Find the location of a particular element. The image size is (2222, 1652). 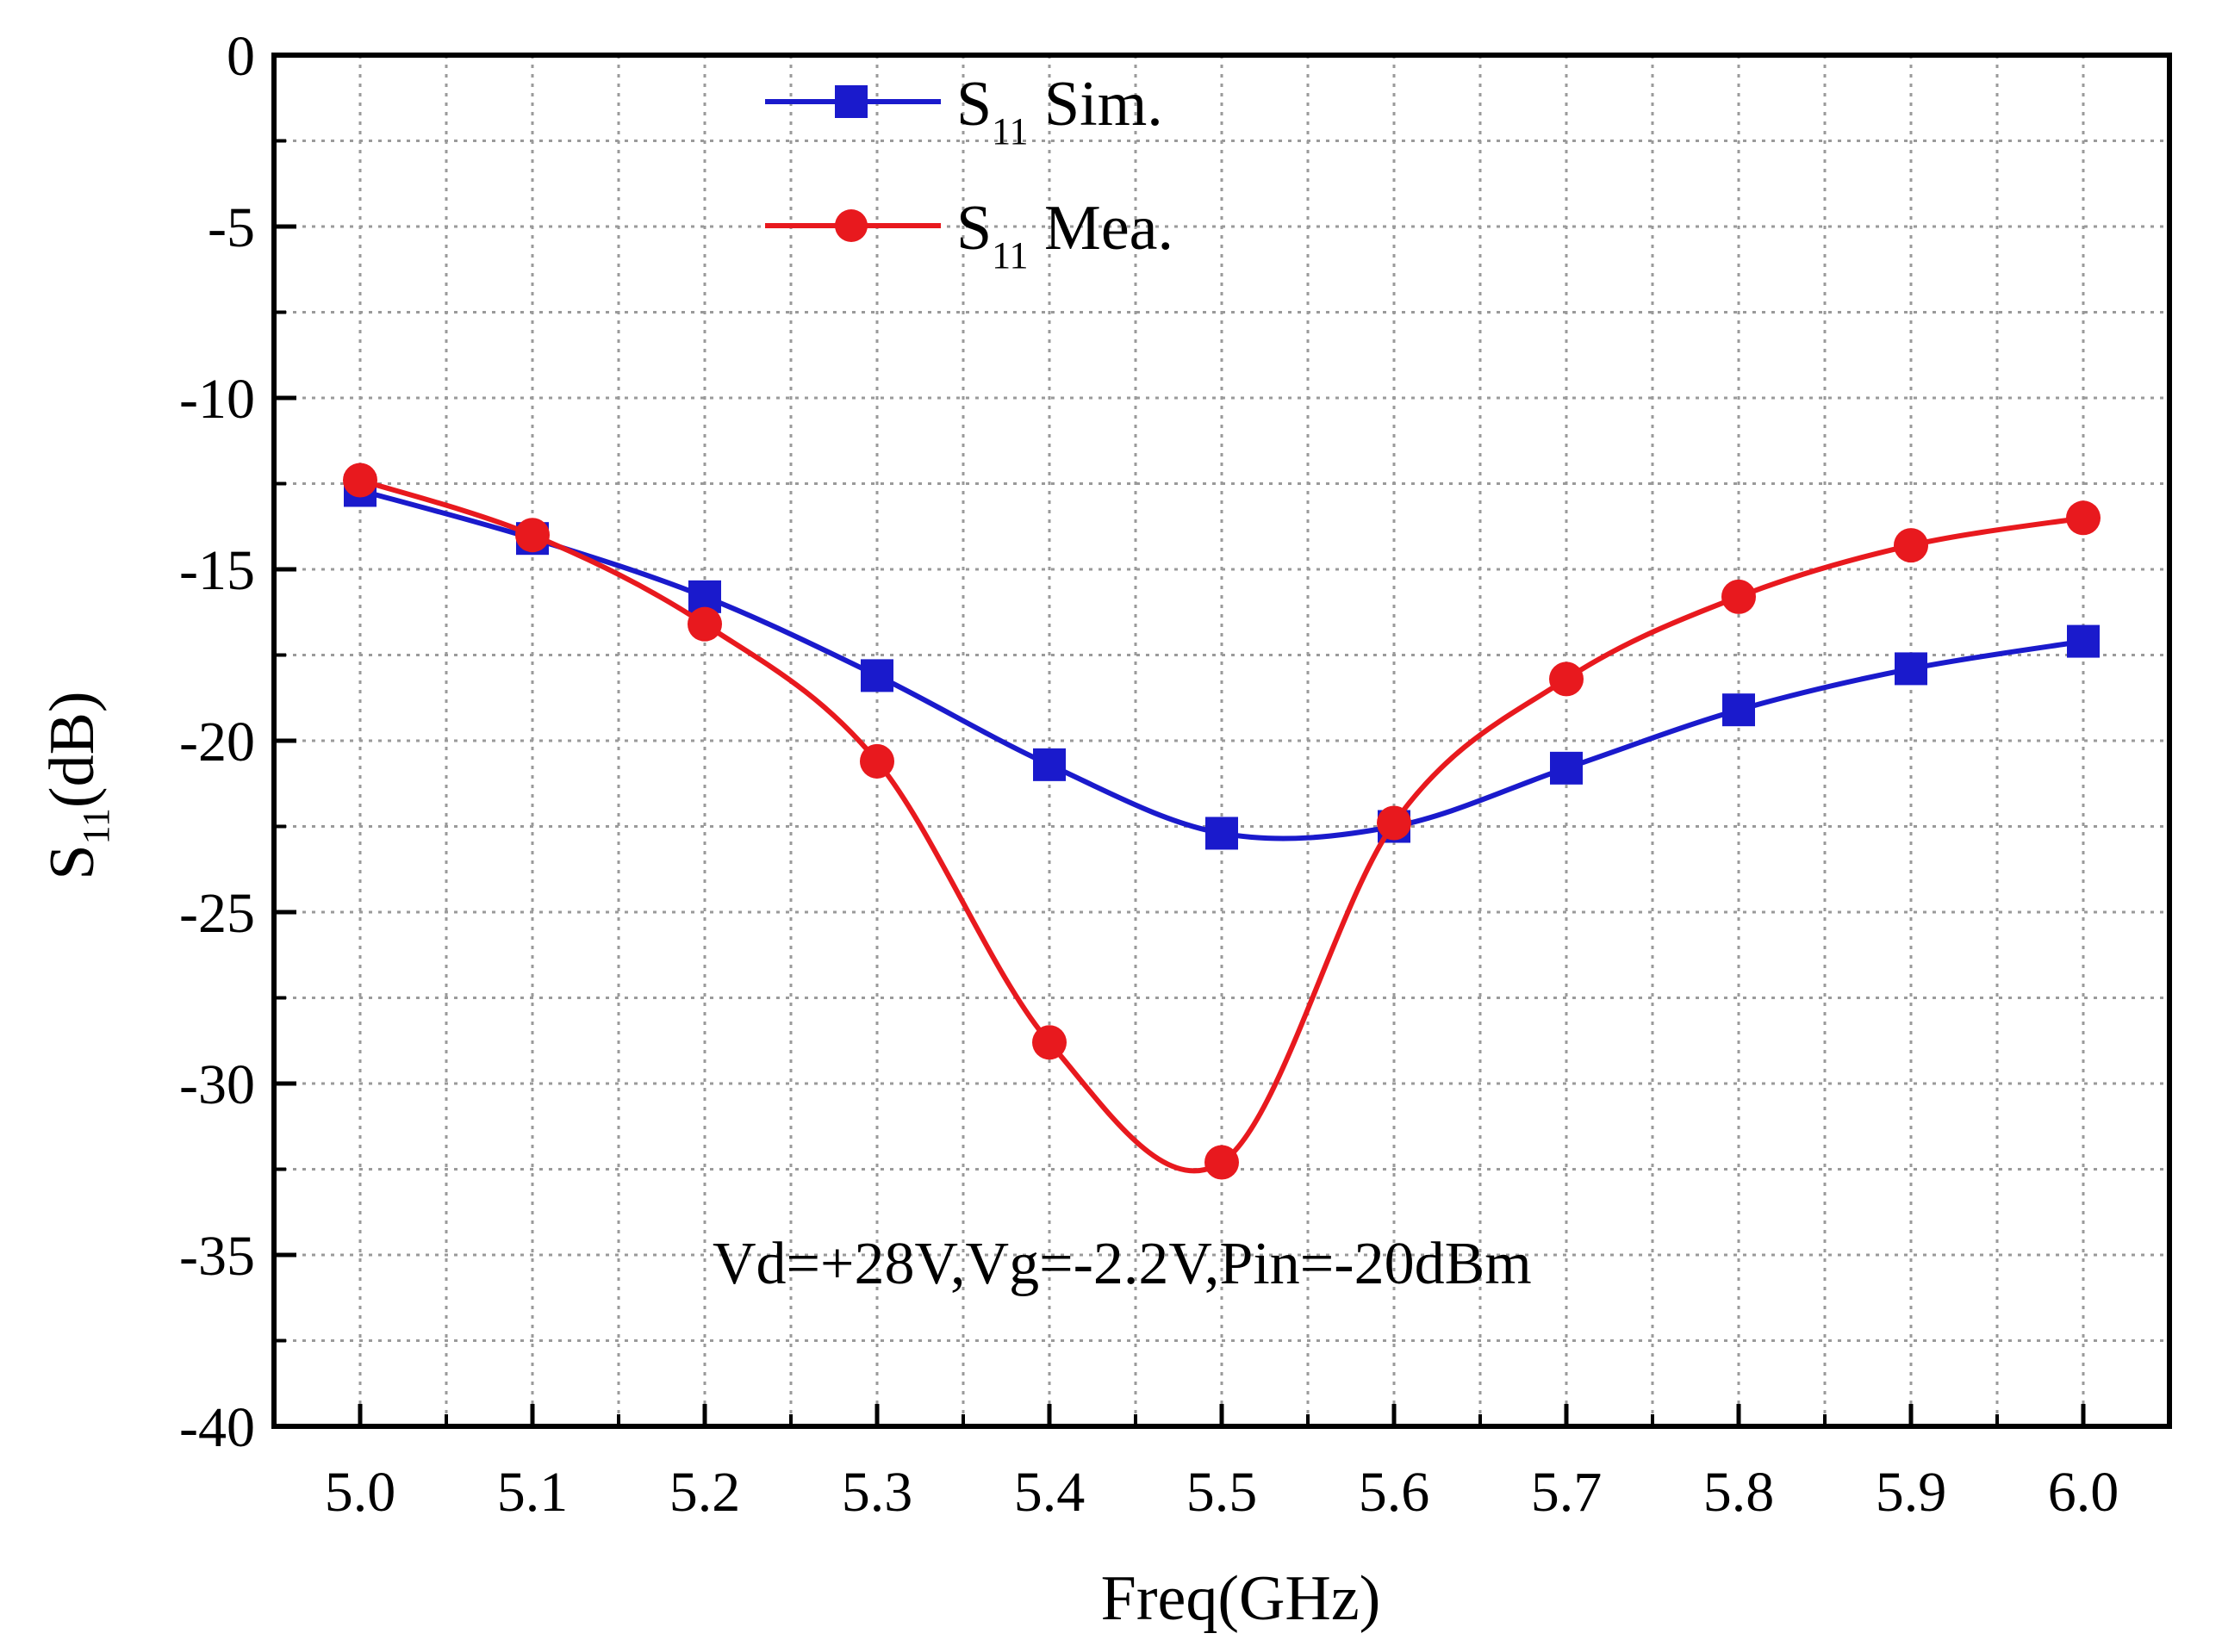

x-tick-label: 5.0 is located at coordinates (360, 1492).